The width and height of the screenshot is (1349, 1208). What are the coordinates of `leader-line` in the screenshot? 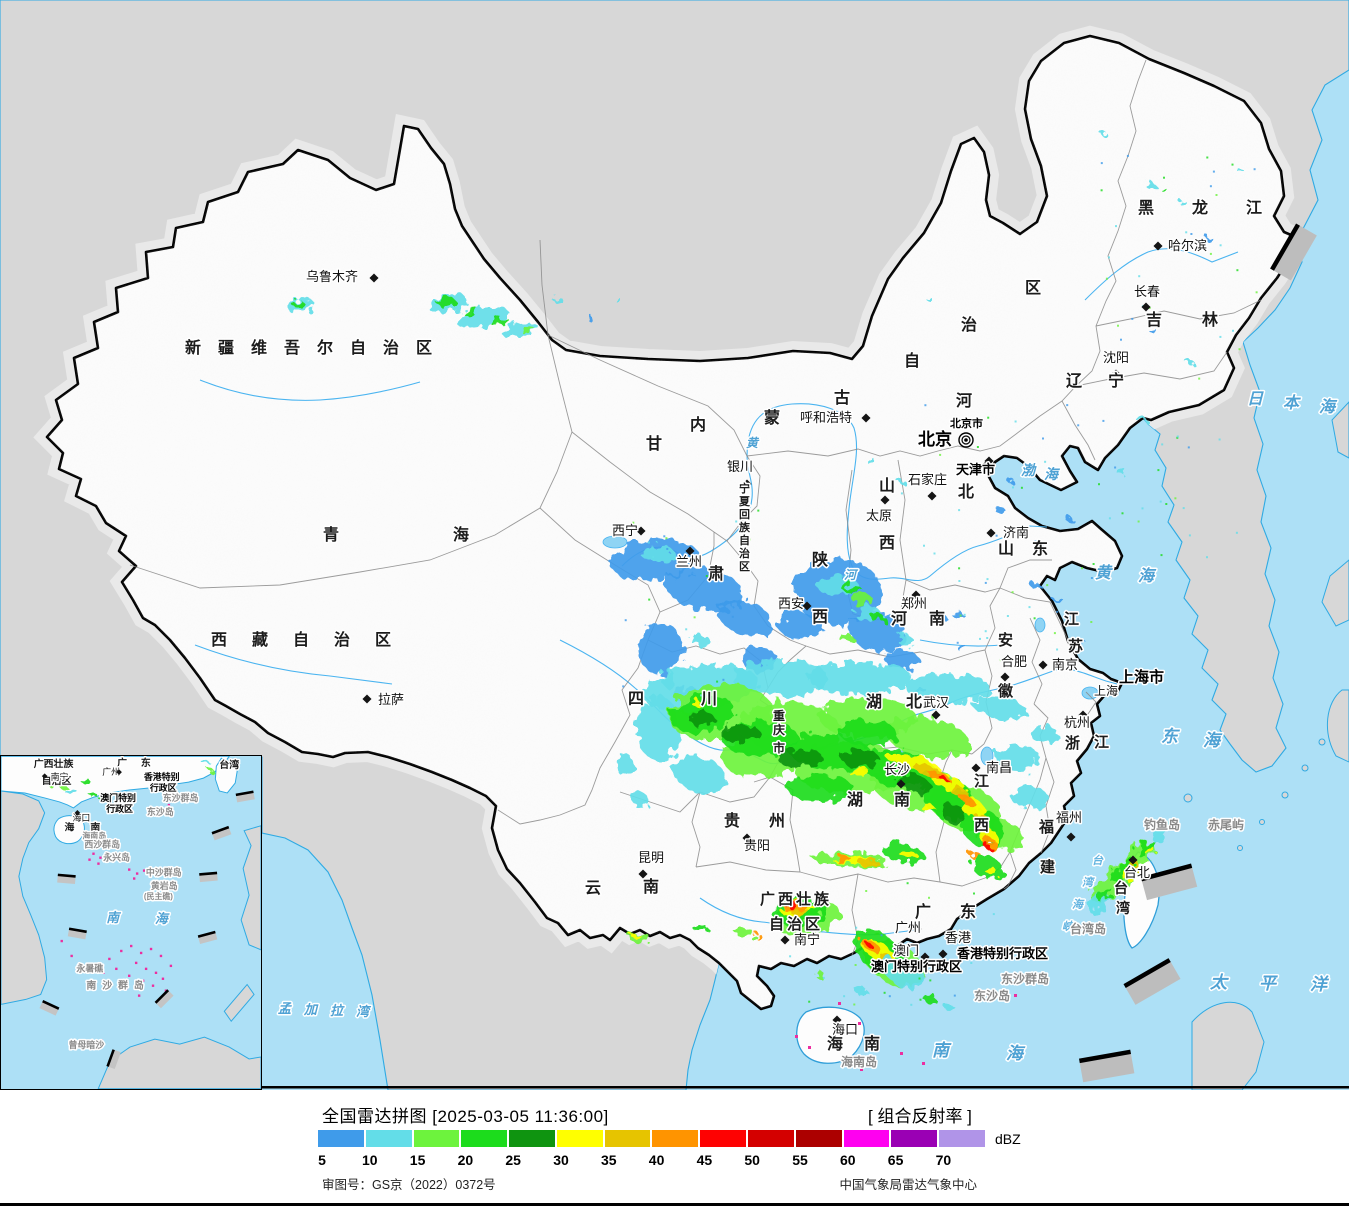 It's located at (982, 464).